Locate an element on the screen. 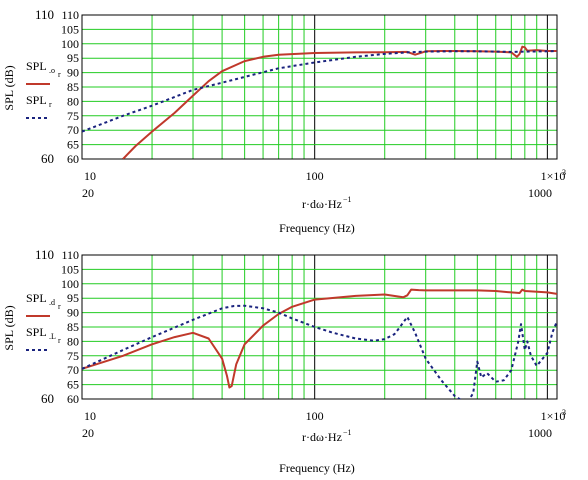 This screenshot has height=480, width=588. top-y-tick-label: 110 is located at coordinates (70, 15).